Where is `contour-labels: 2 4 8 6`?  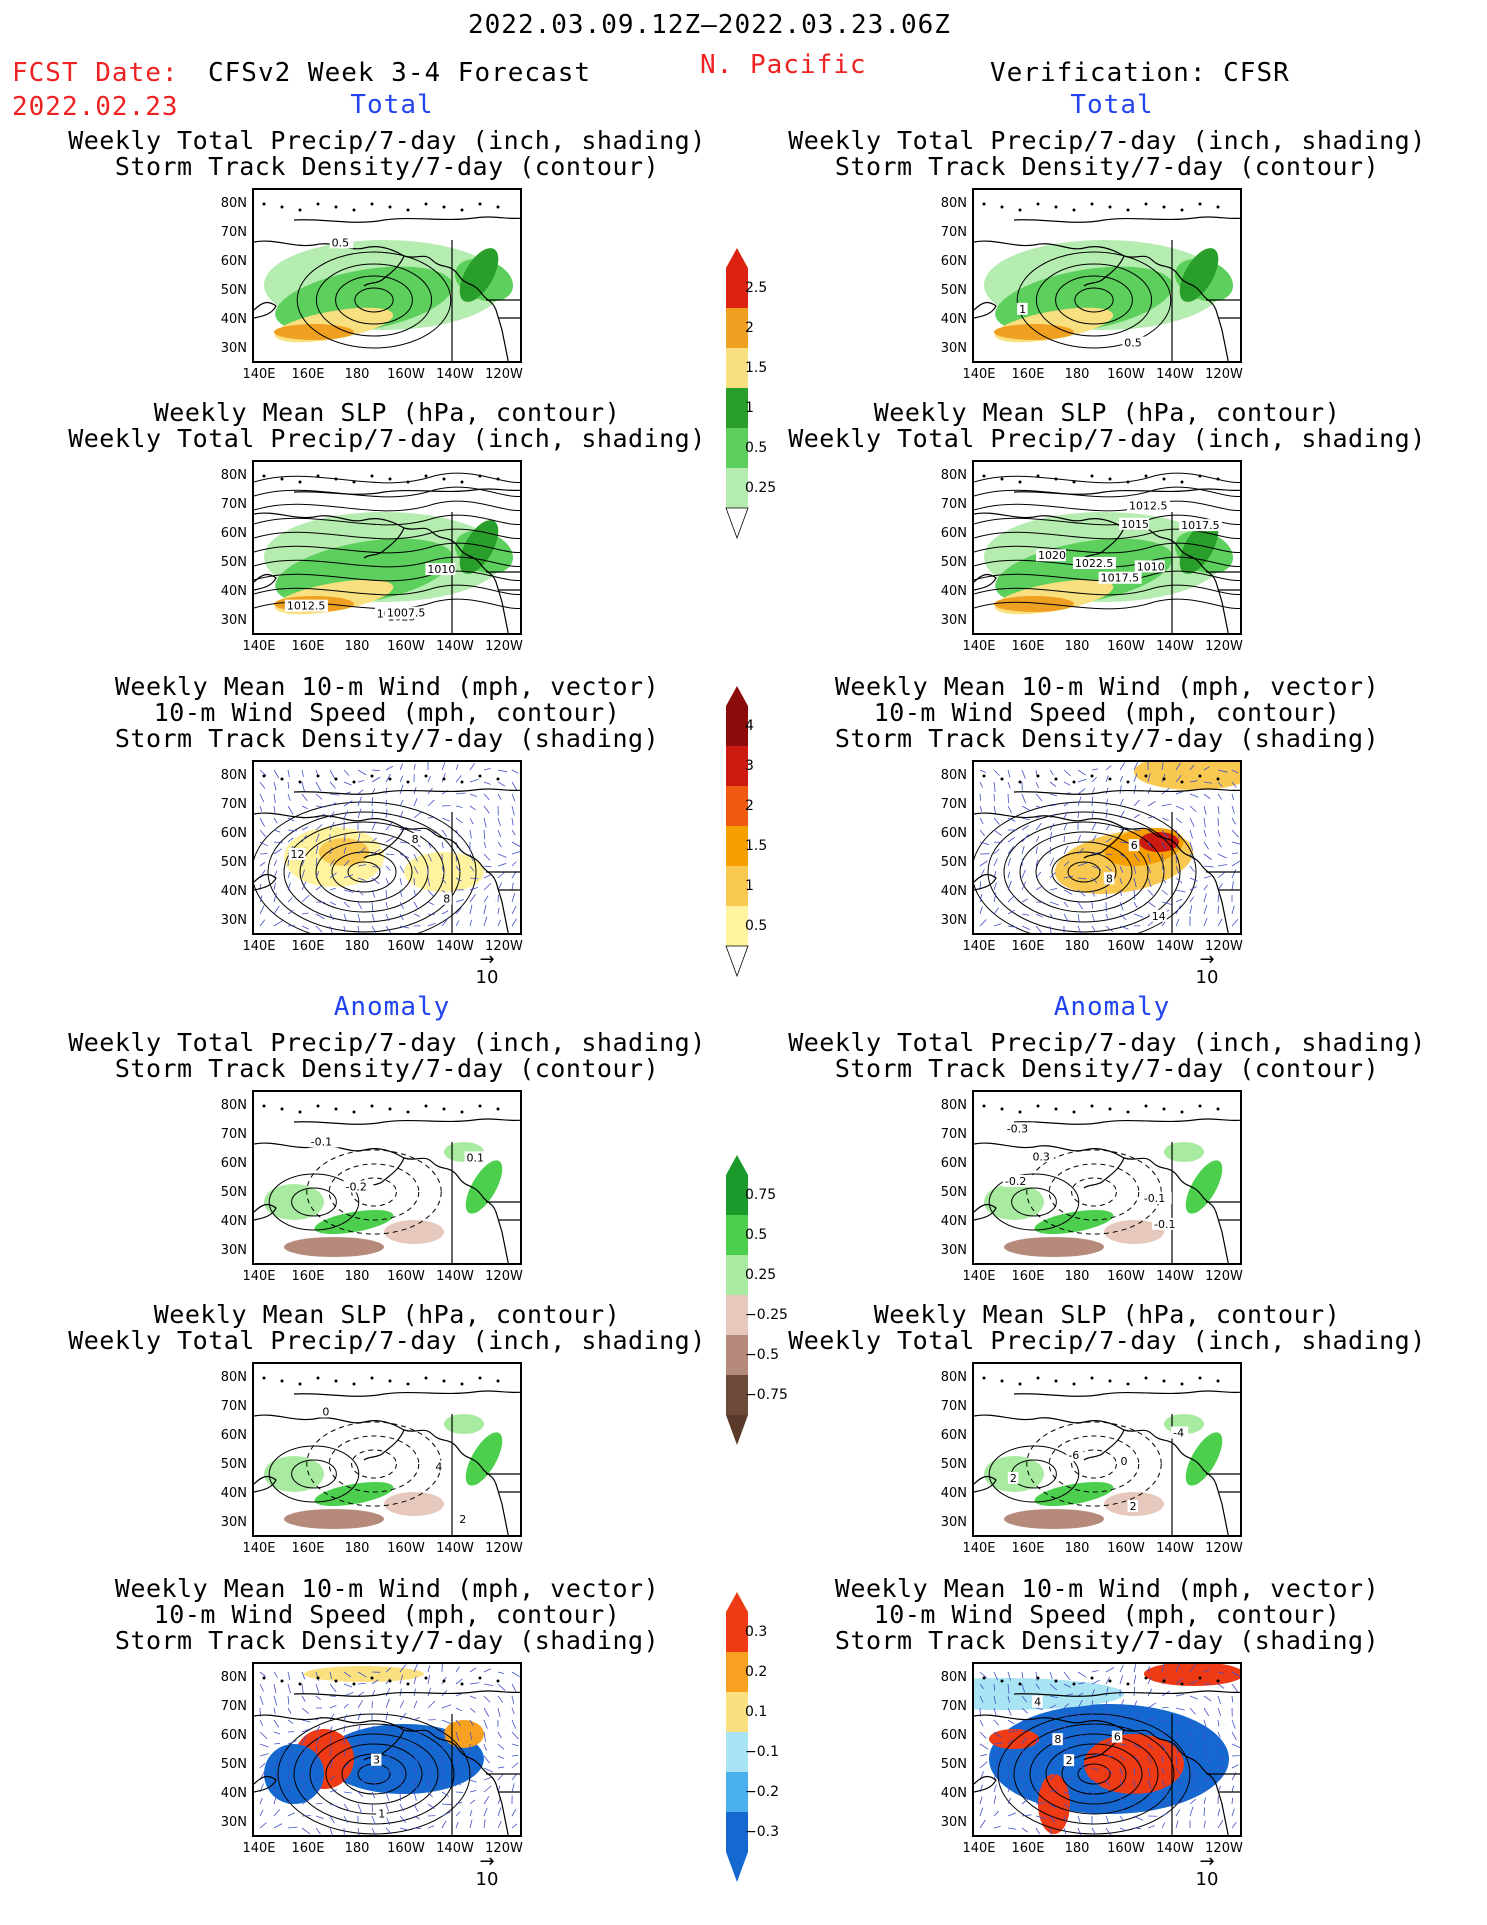
contour-labels: 2 4 8 6 is located at coordinates (1077, 1731).